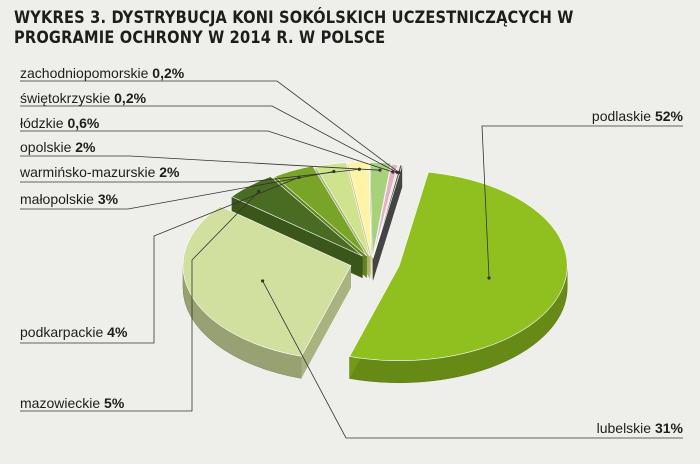  I want to click on slice-label-6: opolskie 2%, so click(58, 147).